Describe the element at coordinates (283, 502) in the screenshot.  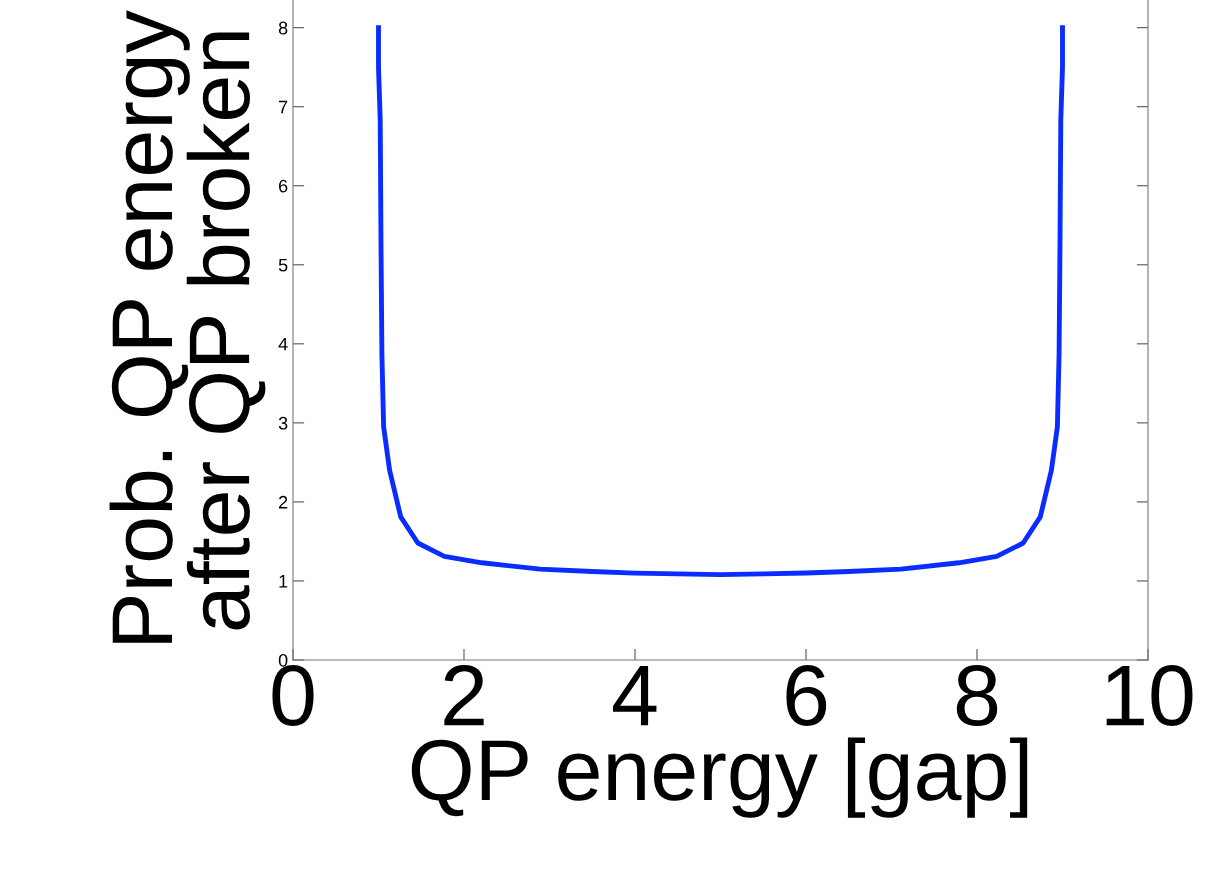
I see `y-tick-label: 2` at that location.